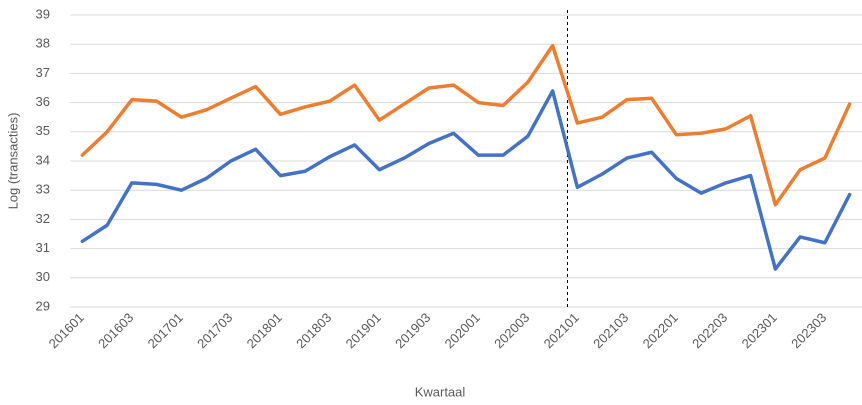  What do you see at coordinates (759, 330) in the screenshot?
I see `x-tick-label: 202301` at bounding box center [759, 330].